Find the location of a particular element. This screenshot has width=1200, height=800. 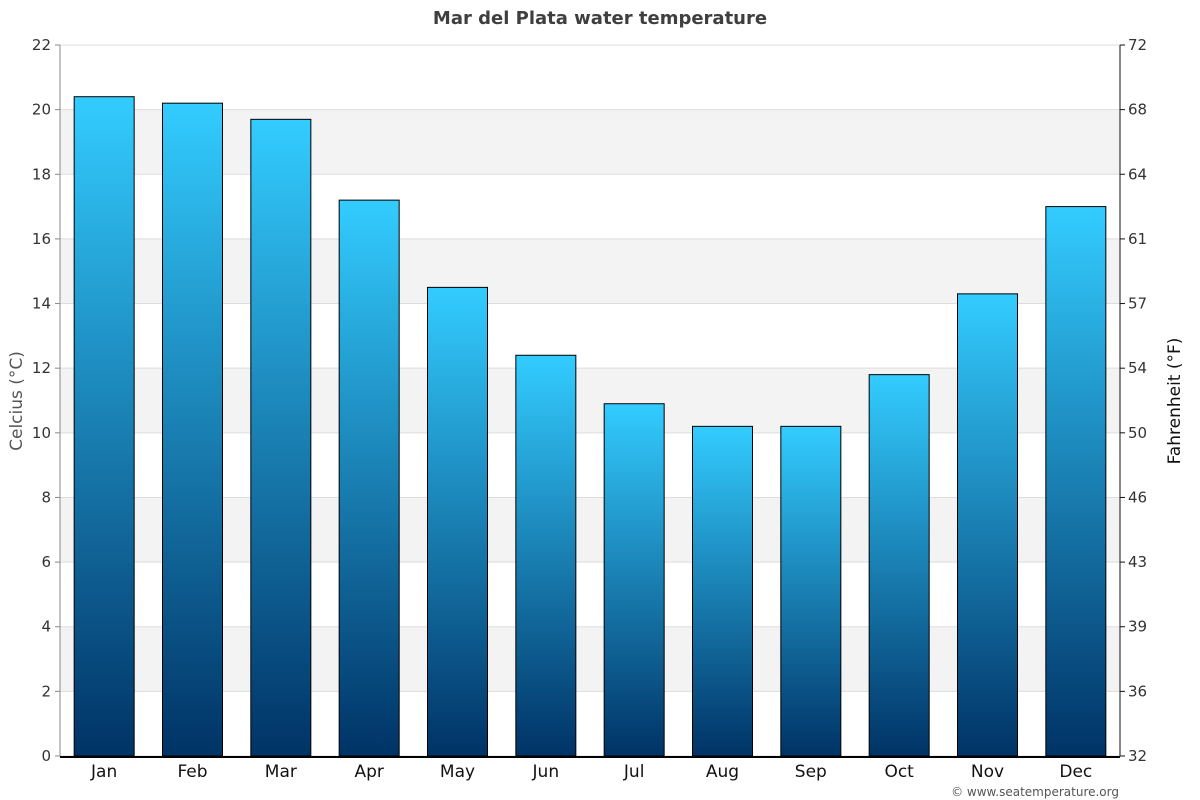

x-tick-label: Nov is located at coordinates (987, 772).